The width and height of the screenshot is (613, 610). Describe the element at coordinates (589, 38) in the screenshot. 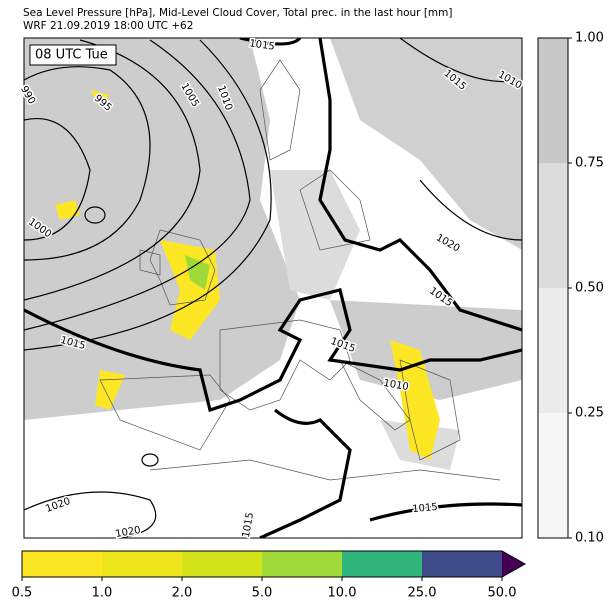

I see `tick-label: 1.00` at that location.